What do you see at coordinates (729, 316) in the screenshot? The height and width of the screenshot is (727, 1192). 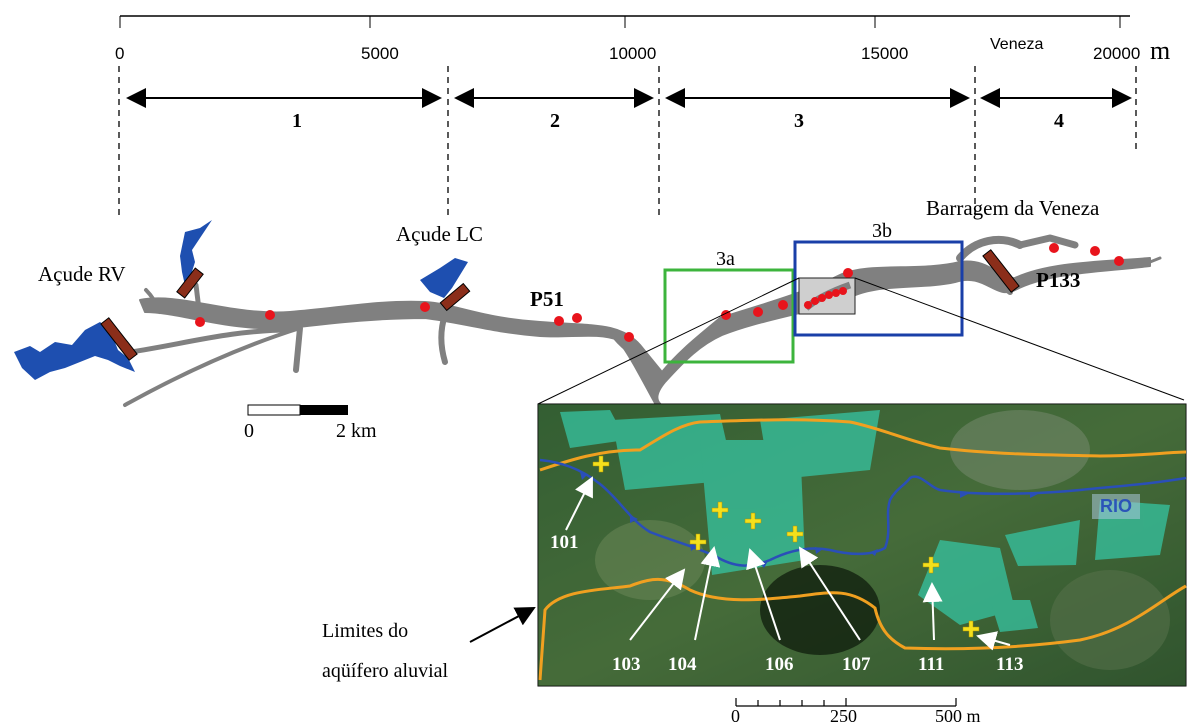 I see `zone-3a-box` at bounding box center [729, 316].